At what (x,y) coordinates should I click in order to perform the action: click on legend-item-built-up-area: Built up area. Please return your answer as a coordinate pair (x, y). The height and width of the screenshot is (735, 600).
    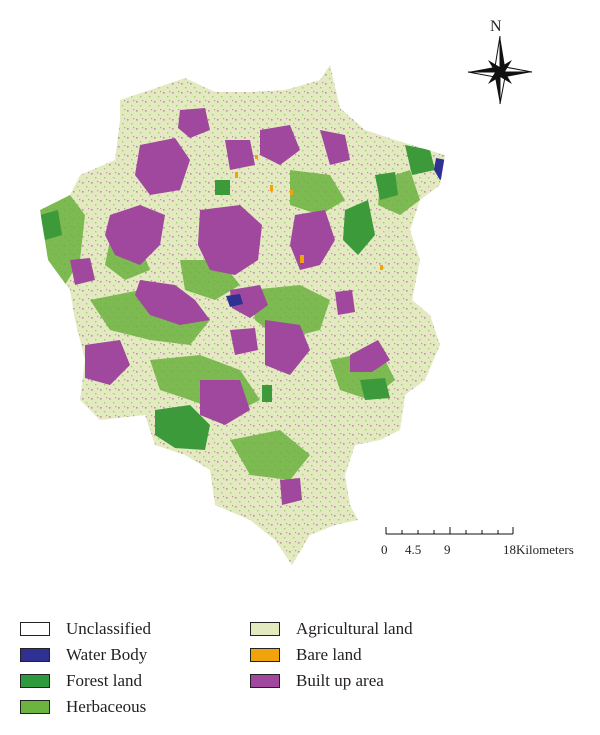
    Looking at the image, I should click on (317, 681).